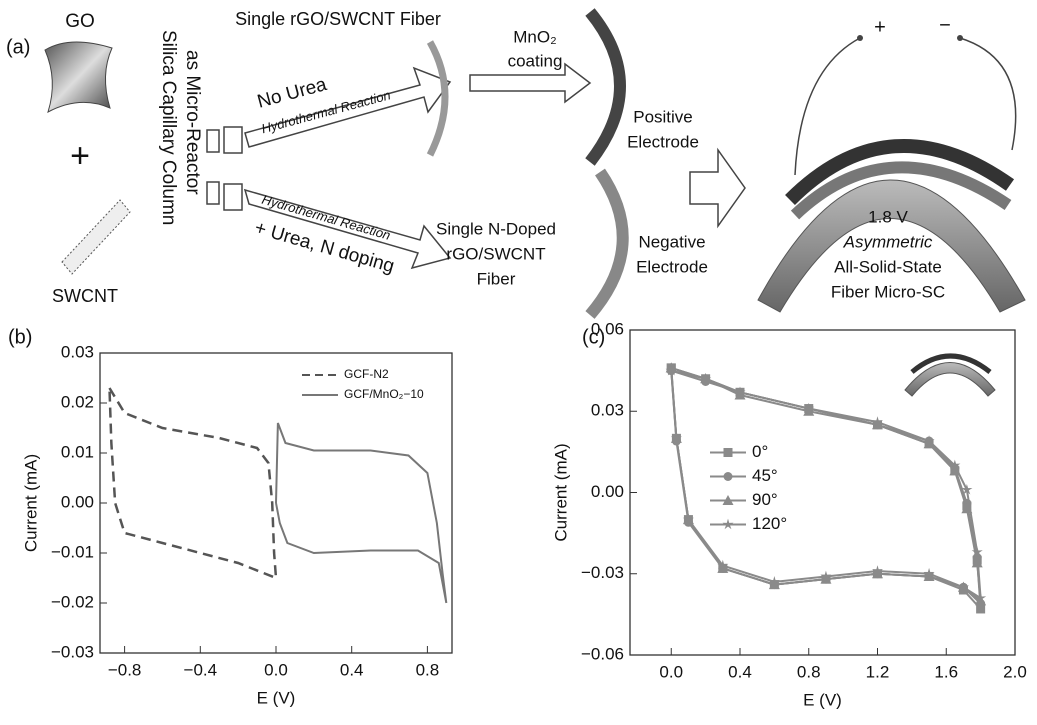  What do you see at coordinates (888, 241) in the screenshot?
I see `device-label: Asymmetric` at bounding box center [888, 241].